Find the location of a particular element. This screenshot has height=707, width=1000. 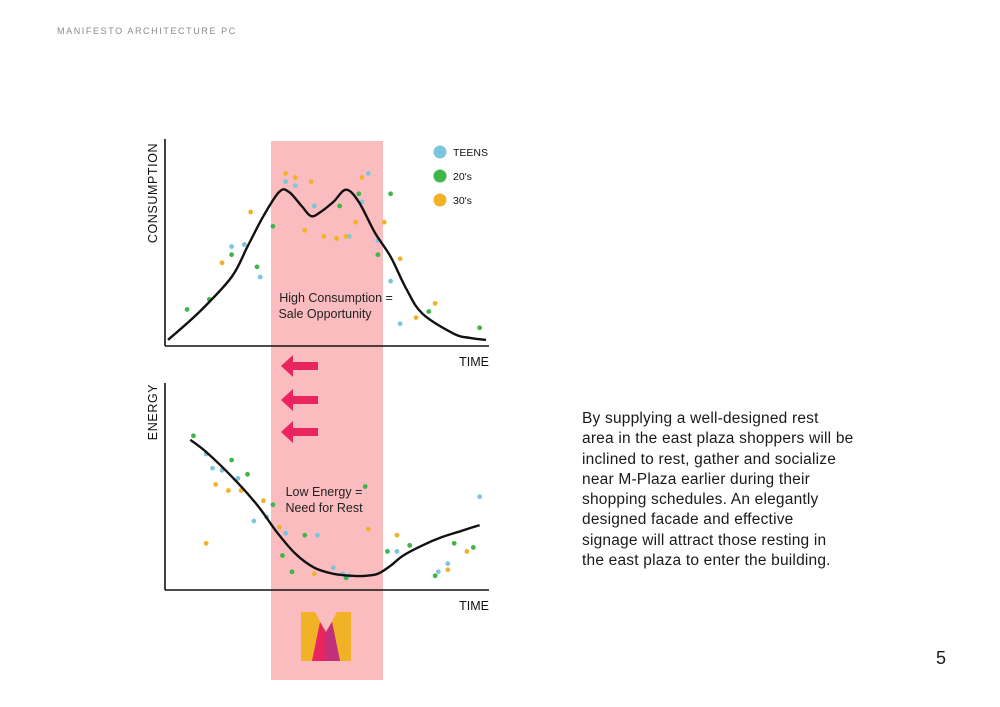

annotation-line-2: Sale Opportunity is located at coordinates (325, 314).